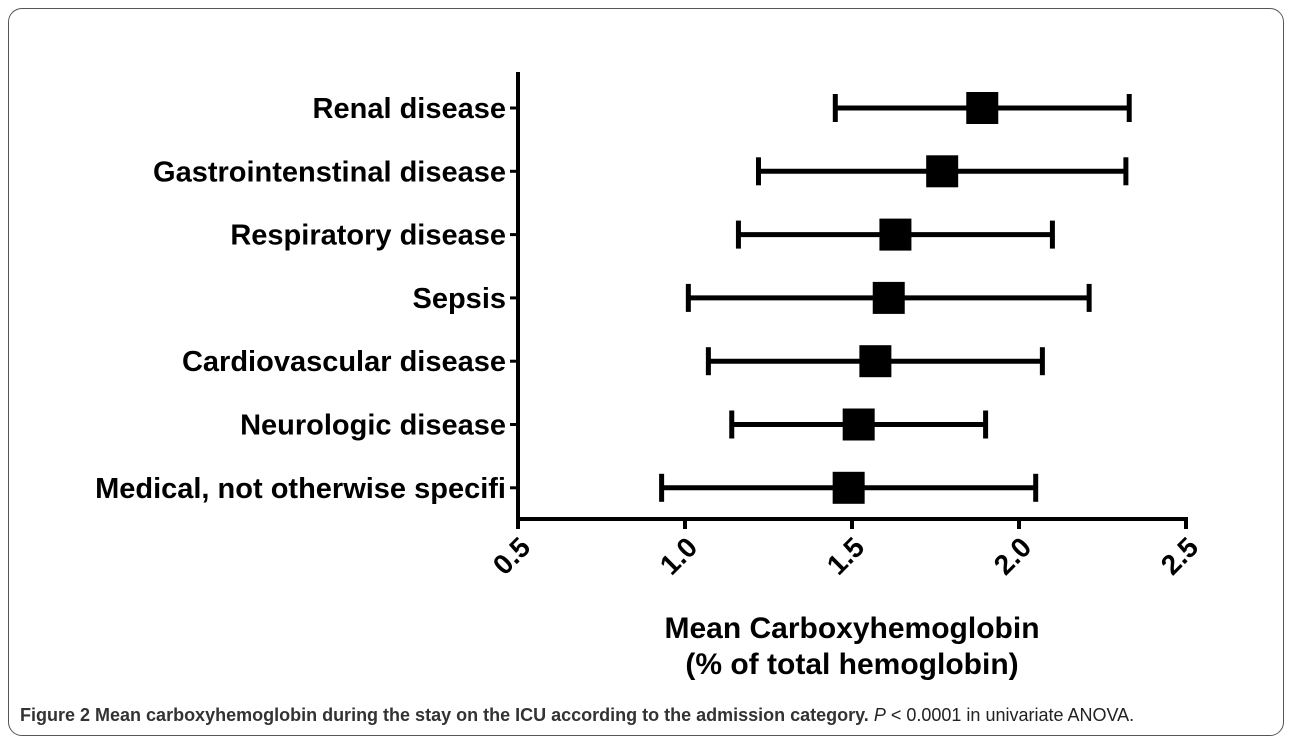 The image size is (1290, 740). What do you see at coordinates (344, 362) in the screenshot?
I see `y-tick-label: Cardiovascular disease` at bounding box center [344, 362].